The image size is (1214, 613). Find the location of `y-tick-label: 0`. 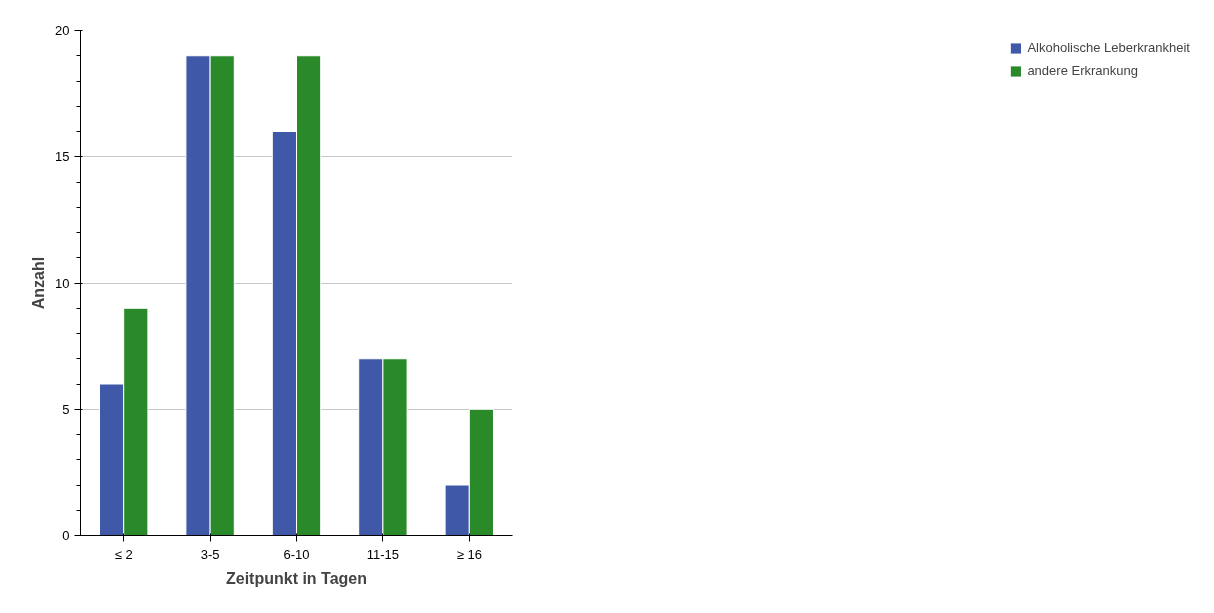

y-tick-label: 0 is located at coordinates (66, 535).